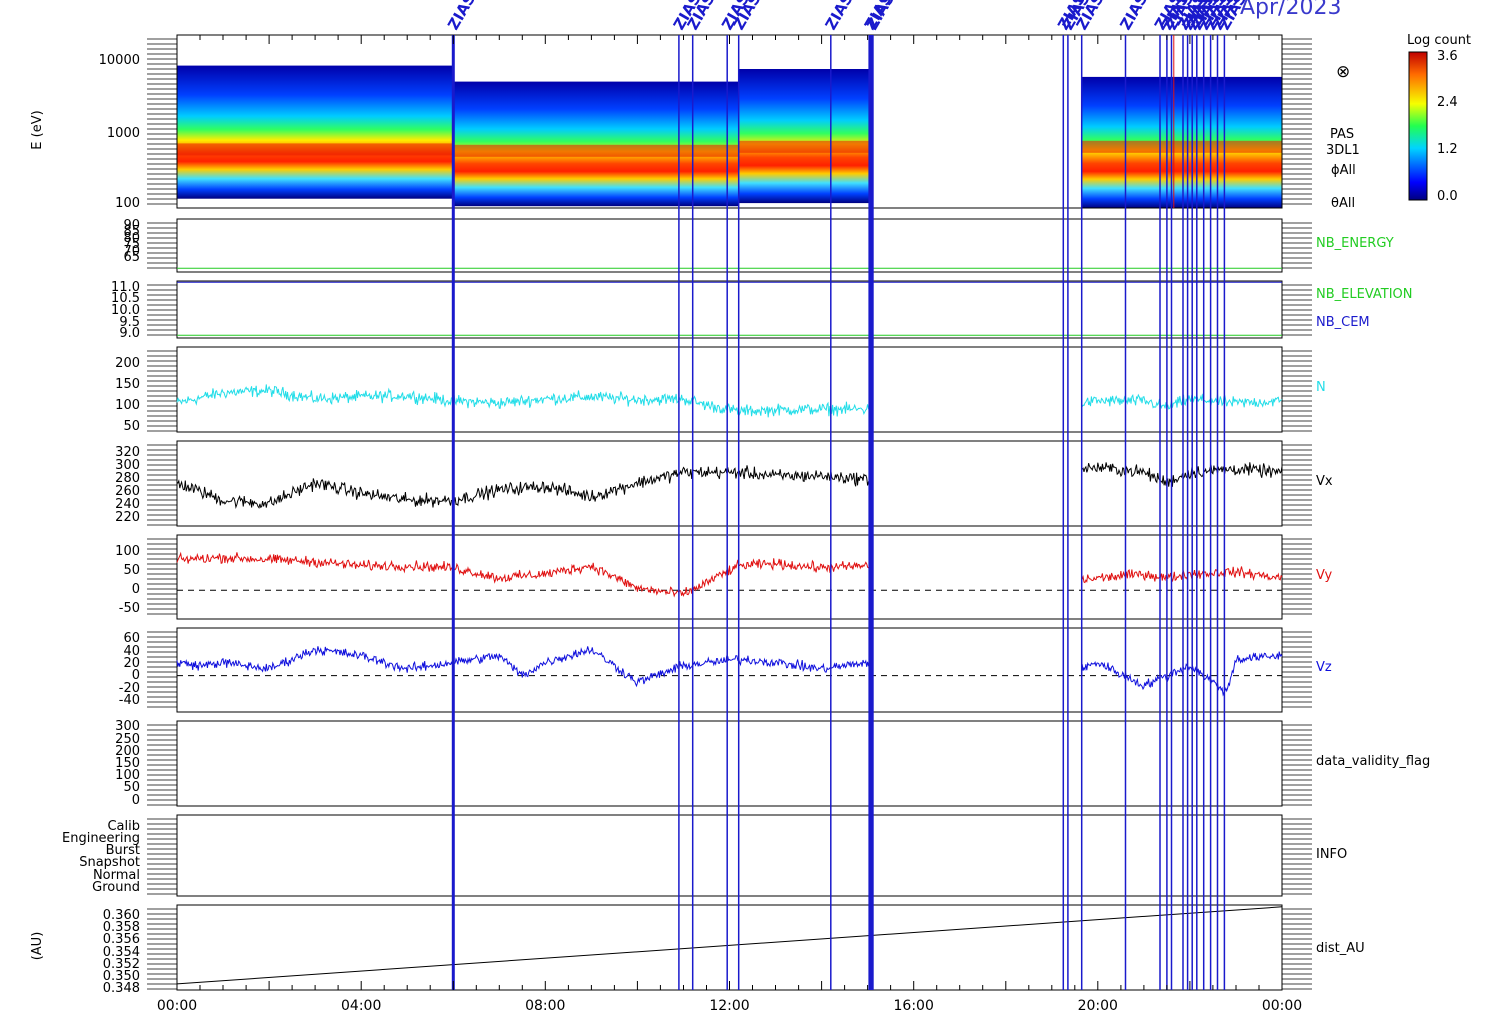 The height and width of the screenshot is (1020, 1512). I want to click on y-tick-label: Calib, so click(123, 826).